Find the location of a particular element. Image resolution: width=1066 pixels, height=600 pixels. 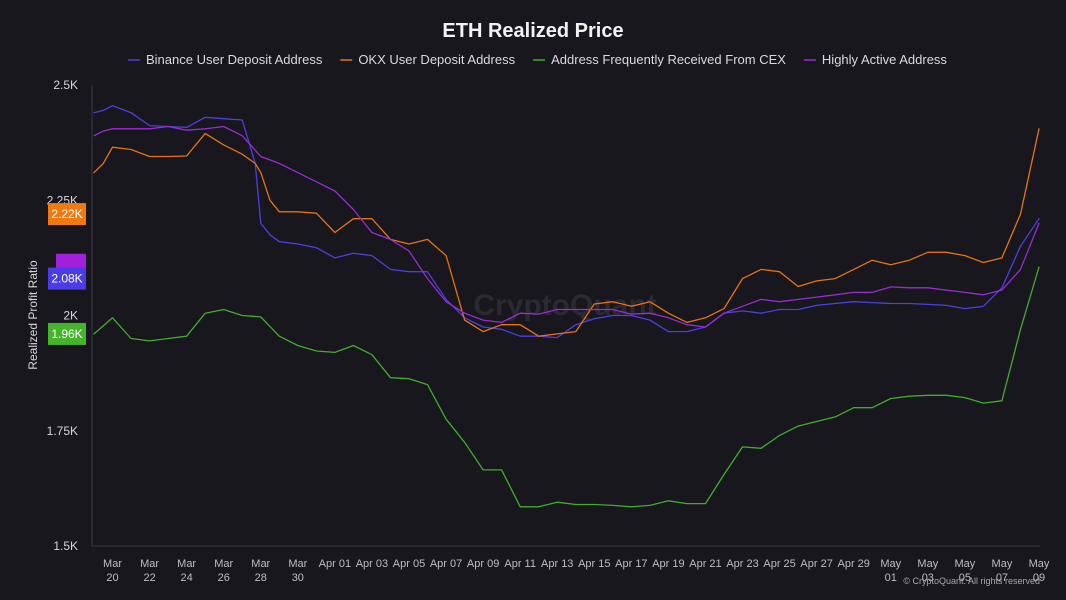

x-tick-label: May 09 is located at coordinates (1039, 571).